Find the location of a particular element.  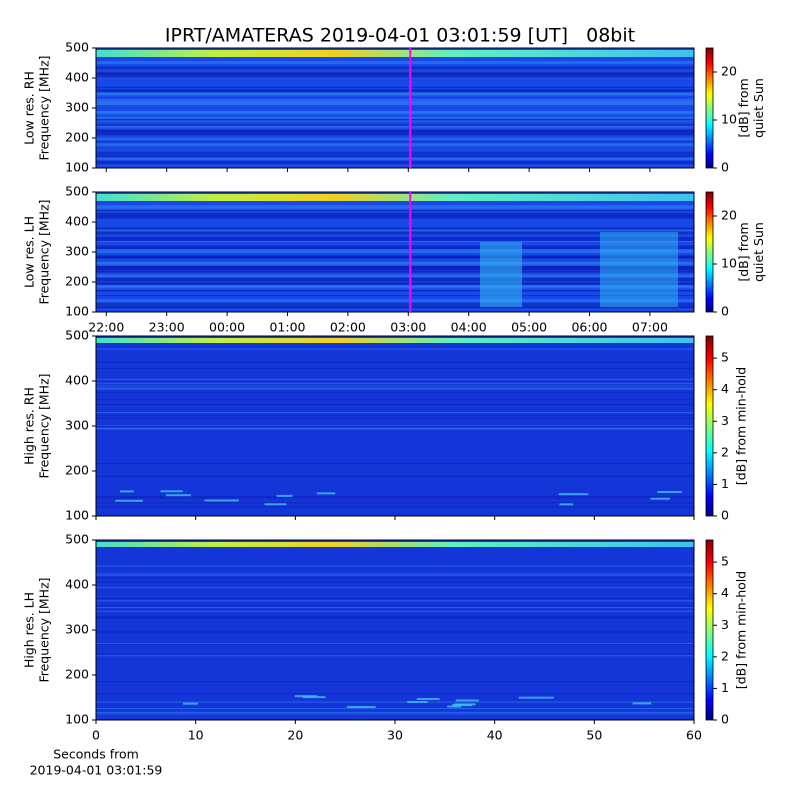

colorbar-label: quiet Sun is located at coordinates (758, 108).